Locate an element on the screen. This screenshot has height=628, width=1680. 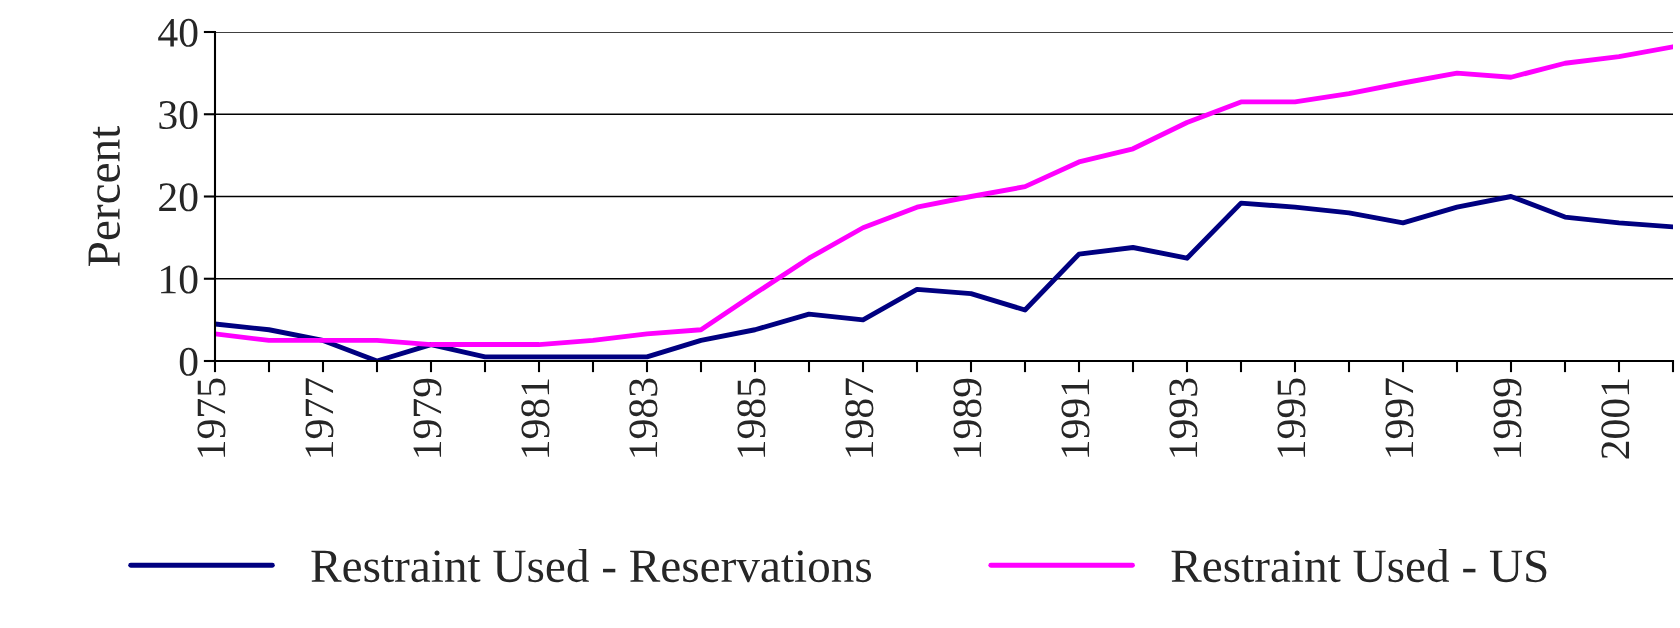
legend-label: Restraint Used - Reservations is located at coordinates (591, 565).